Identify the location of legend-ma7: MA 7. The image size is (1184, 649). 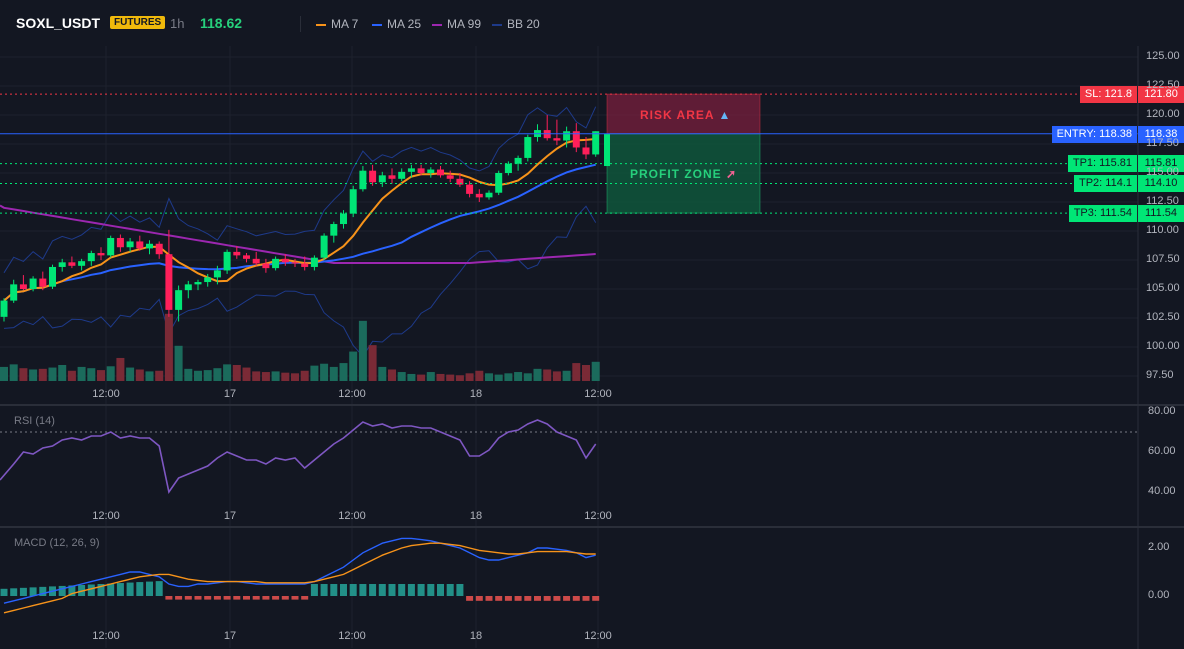
(337, 24).